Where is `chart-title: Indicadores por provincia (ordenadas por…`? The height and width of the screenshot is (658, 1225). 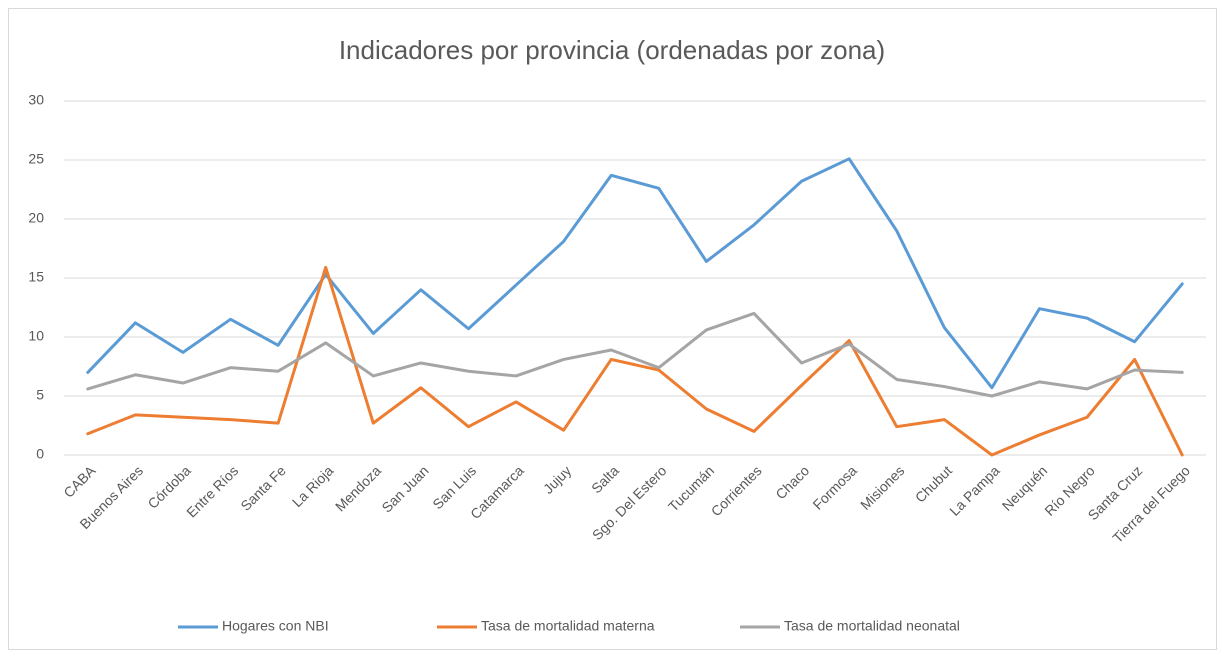 chart-title: Indicadores por provincia (ordenadas por… is located at coordinates (612, 50).